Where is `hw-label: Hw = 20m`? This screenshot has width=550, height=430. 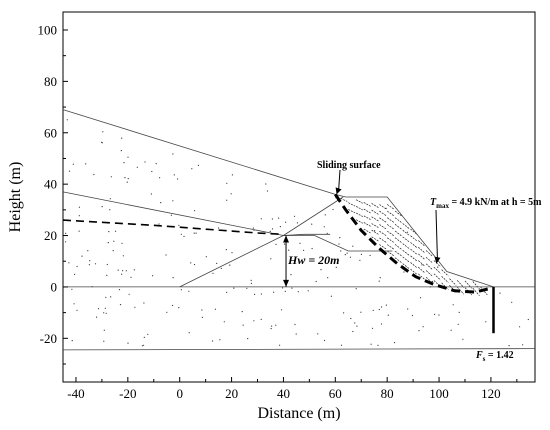
hw-label: Hw = 20m is located at coordinates (313, 260).